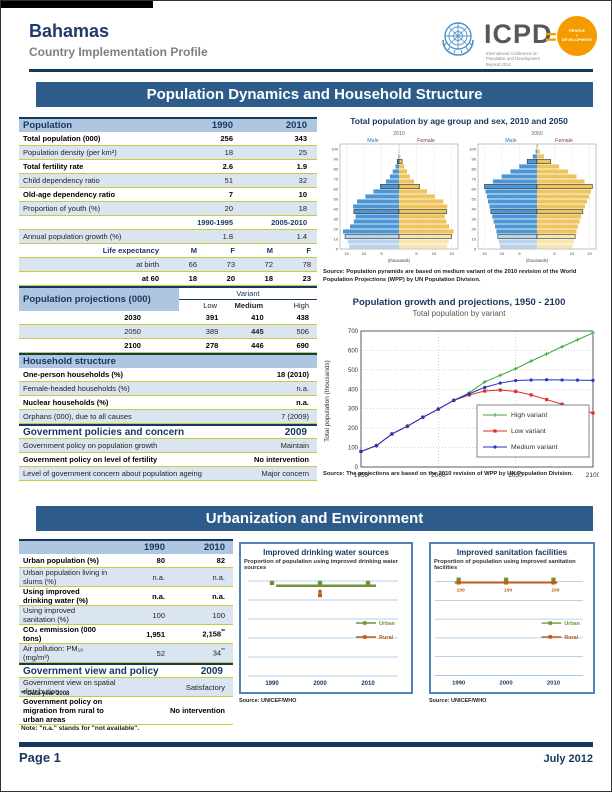 This screenshot has height=792, width=612. Describe the element at coordinates (80, 728) in the screenshot. I see `na-note: Note: "n.a." stands for "not available".` at that location.